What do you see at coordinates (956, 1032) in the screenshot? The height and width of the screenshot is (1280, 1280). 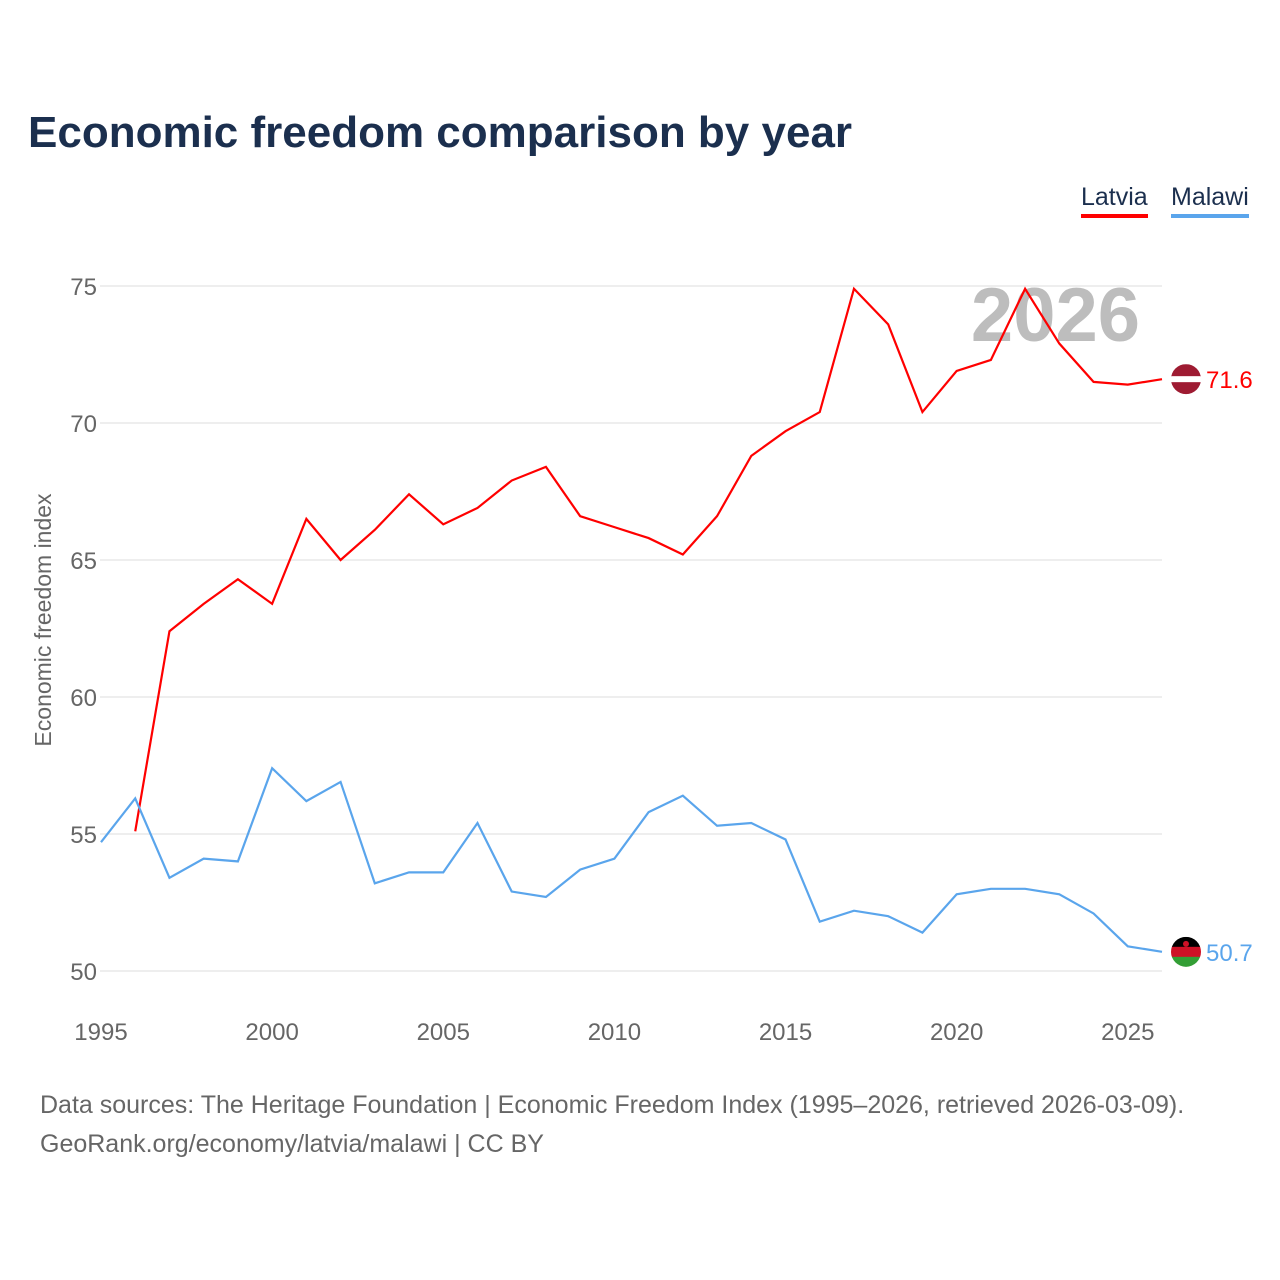 I see `x-tick-label: 2020` at bounding box center [956, 1032].